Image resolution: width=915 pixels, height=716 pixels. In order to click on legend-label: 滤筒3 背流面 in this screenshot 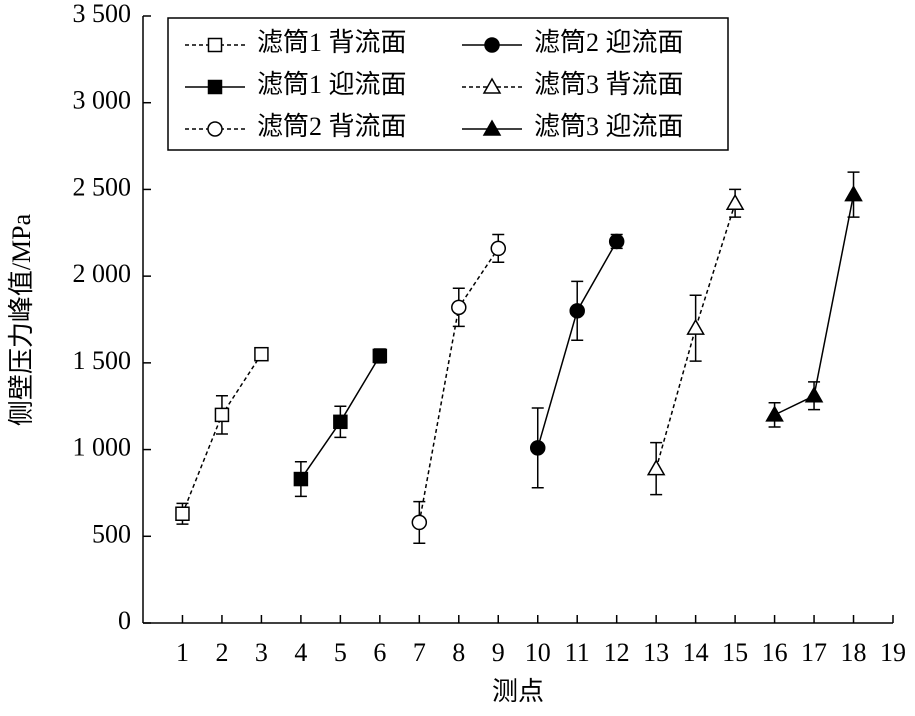, I will do `click(609, 84)`.